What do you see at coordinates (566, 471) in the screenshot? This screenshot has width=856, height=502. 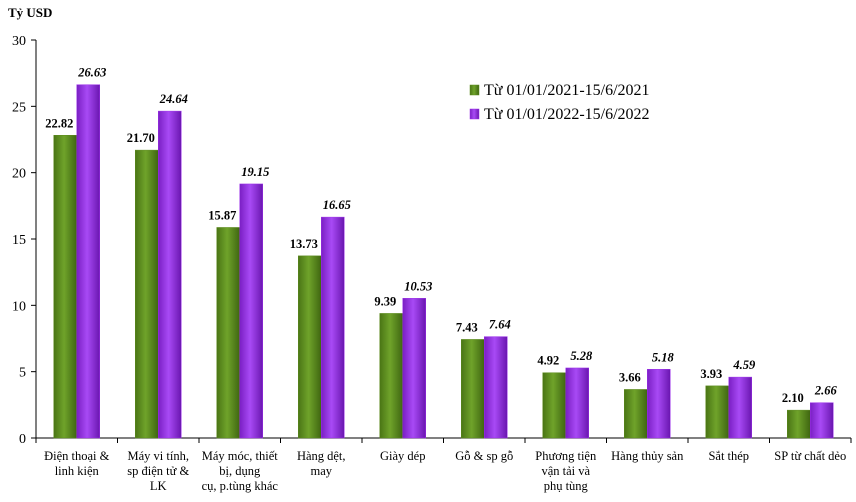 I see `x-tick-label: Phương tiện vận tải và phụ tùng` at bounding box center [566, 471].